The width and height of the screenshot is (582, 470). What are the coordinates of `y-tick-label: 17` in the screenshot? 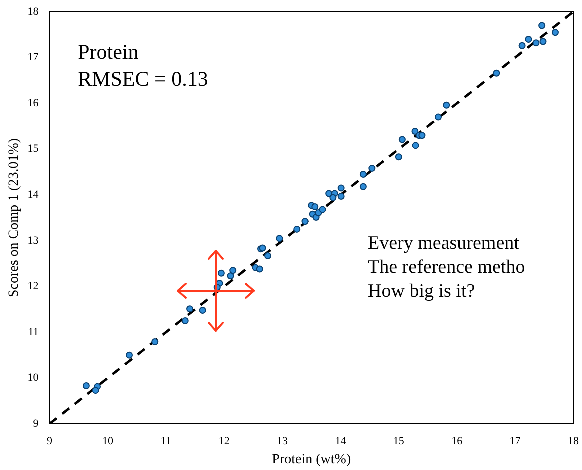 It's located at (34, 58).